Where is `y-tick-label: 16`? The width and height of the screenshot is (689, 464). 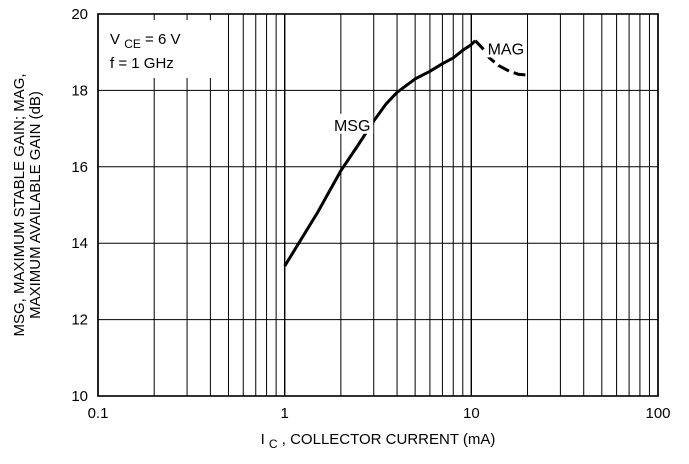 y-tick-label: 16 is located at coordinates (79, 167).